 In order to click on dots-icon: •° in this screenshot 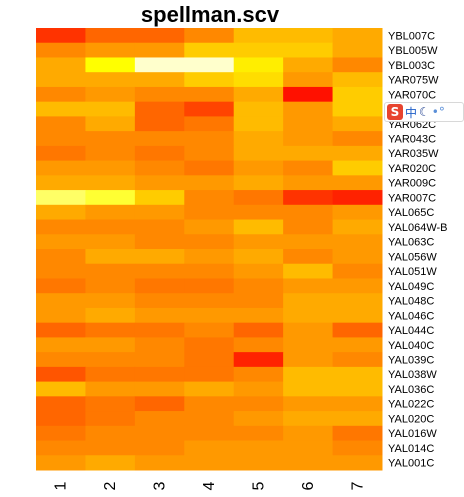, I will do `click(438, 112)`.